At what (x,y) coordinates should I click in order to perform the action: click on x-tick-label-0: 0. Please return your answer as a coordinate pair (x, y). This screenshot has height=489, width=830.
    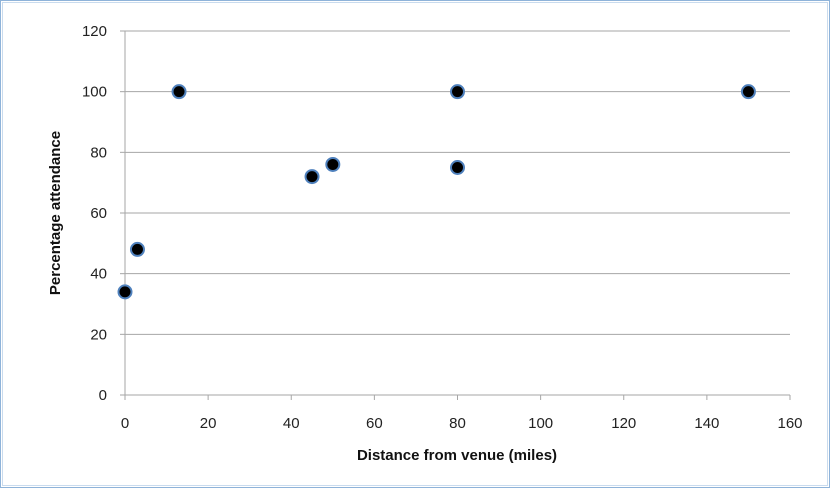
    Looking at the image, I should click on (125, 423).